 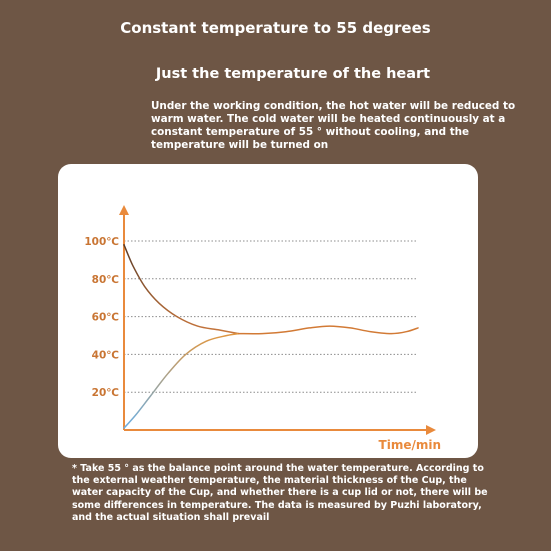 I want to click on x-axis-label: Time/min, so click(x=410, y=445).